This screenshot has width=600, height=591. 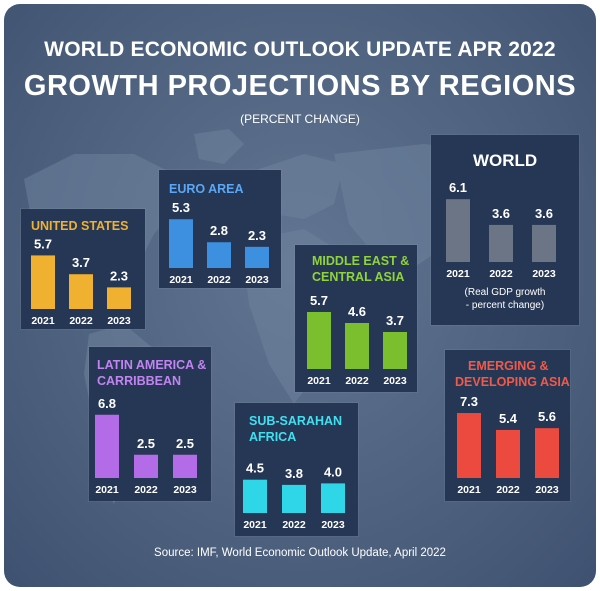 I want to click on panel-title-line-2: DEVELOPING ASIA, so click(x=512, y=382).